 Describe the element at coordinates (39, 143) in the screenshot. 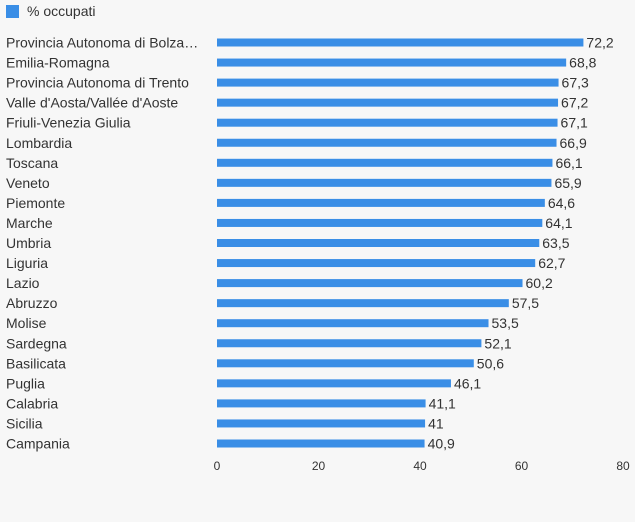

I see `category-label: Lombardia` at that location.